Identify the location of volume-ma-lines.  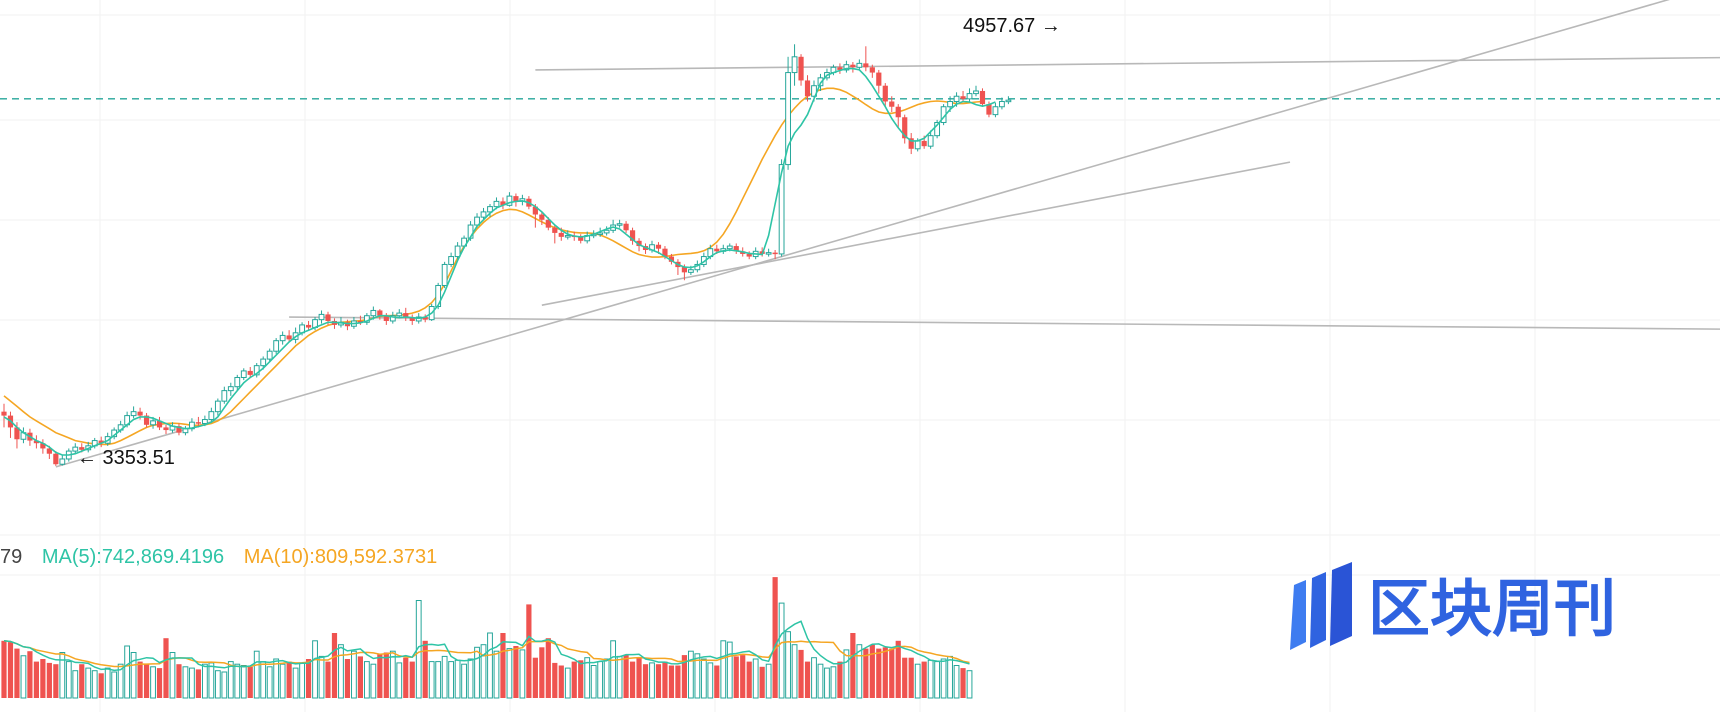
(486, 646).